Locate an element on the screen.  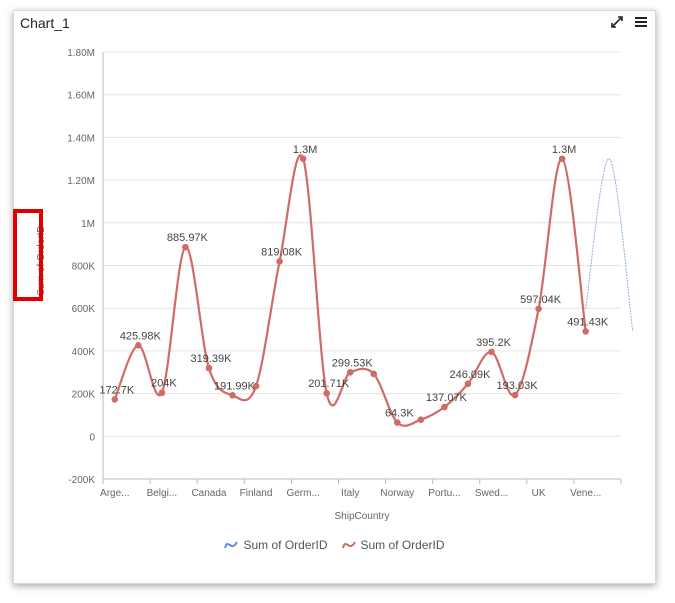
y-tick-label: 400K is located at coordinates (84, 352).